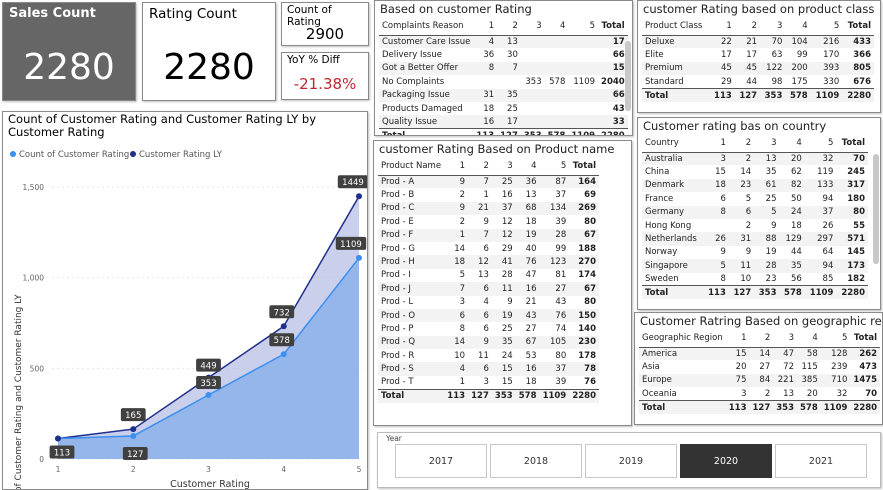  What do you see at coordinates (488, 194) in the screenshot?
I see `table-row: Prod - B 2 1 16 13 37 69` at bounding box center [488, 194].